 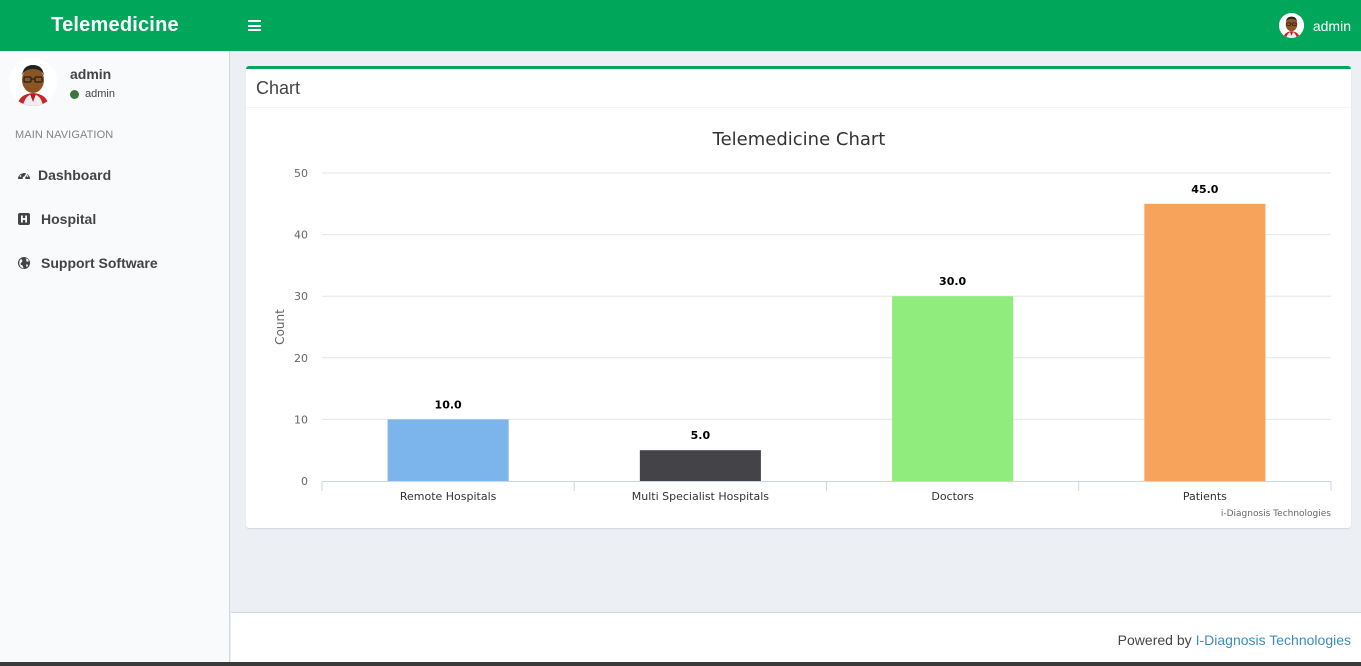 What do you see at coordinates (280, 327) in the screenshot?
I see `y-axis-label: Count` at bounding box center [280, 327].